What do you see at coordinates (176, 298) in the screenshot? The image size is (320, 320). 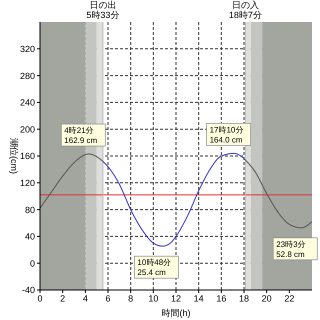 I see `x-tick-label: 12` at bounding box center [176, 298].